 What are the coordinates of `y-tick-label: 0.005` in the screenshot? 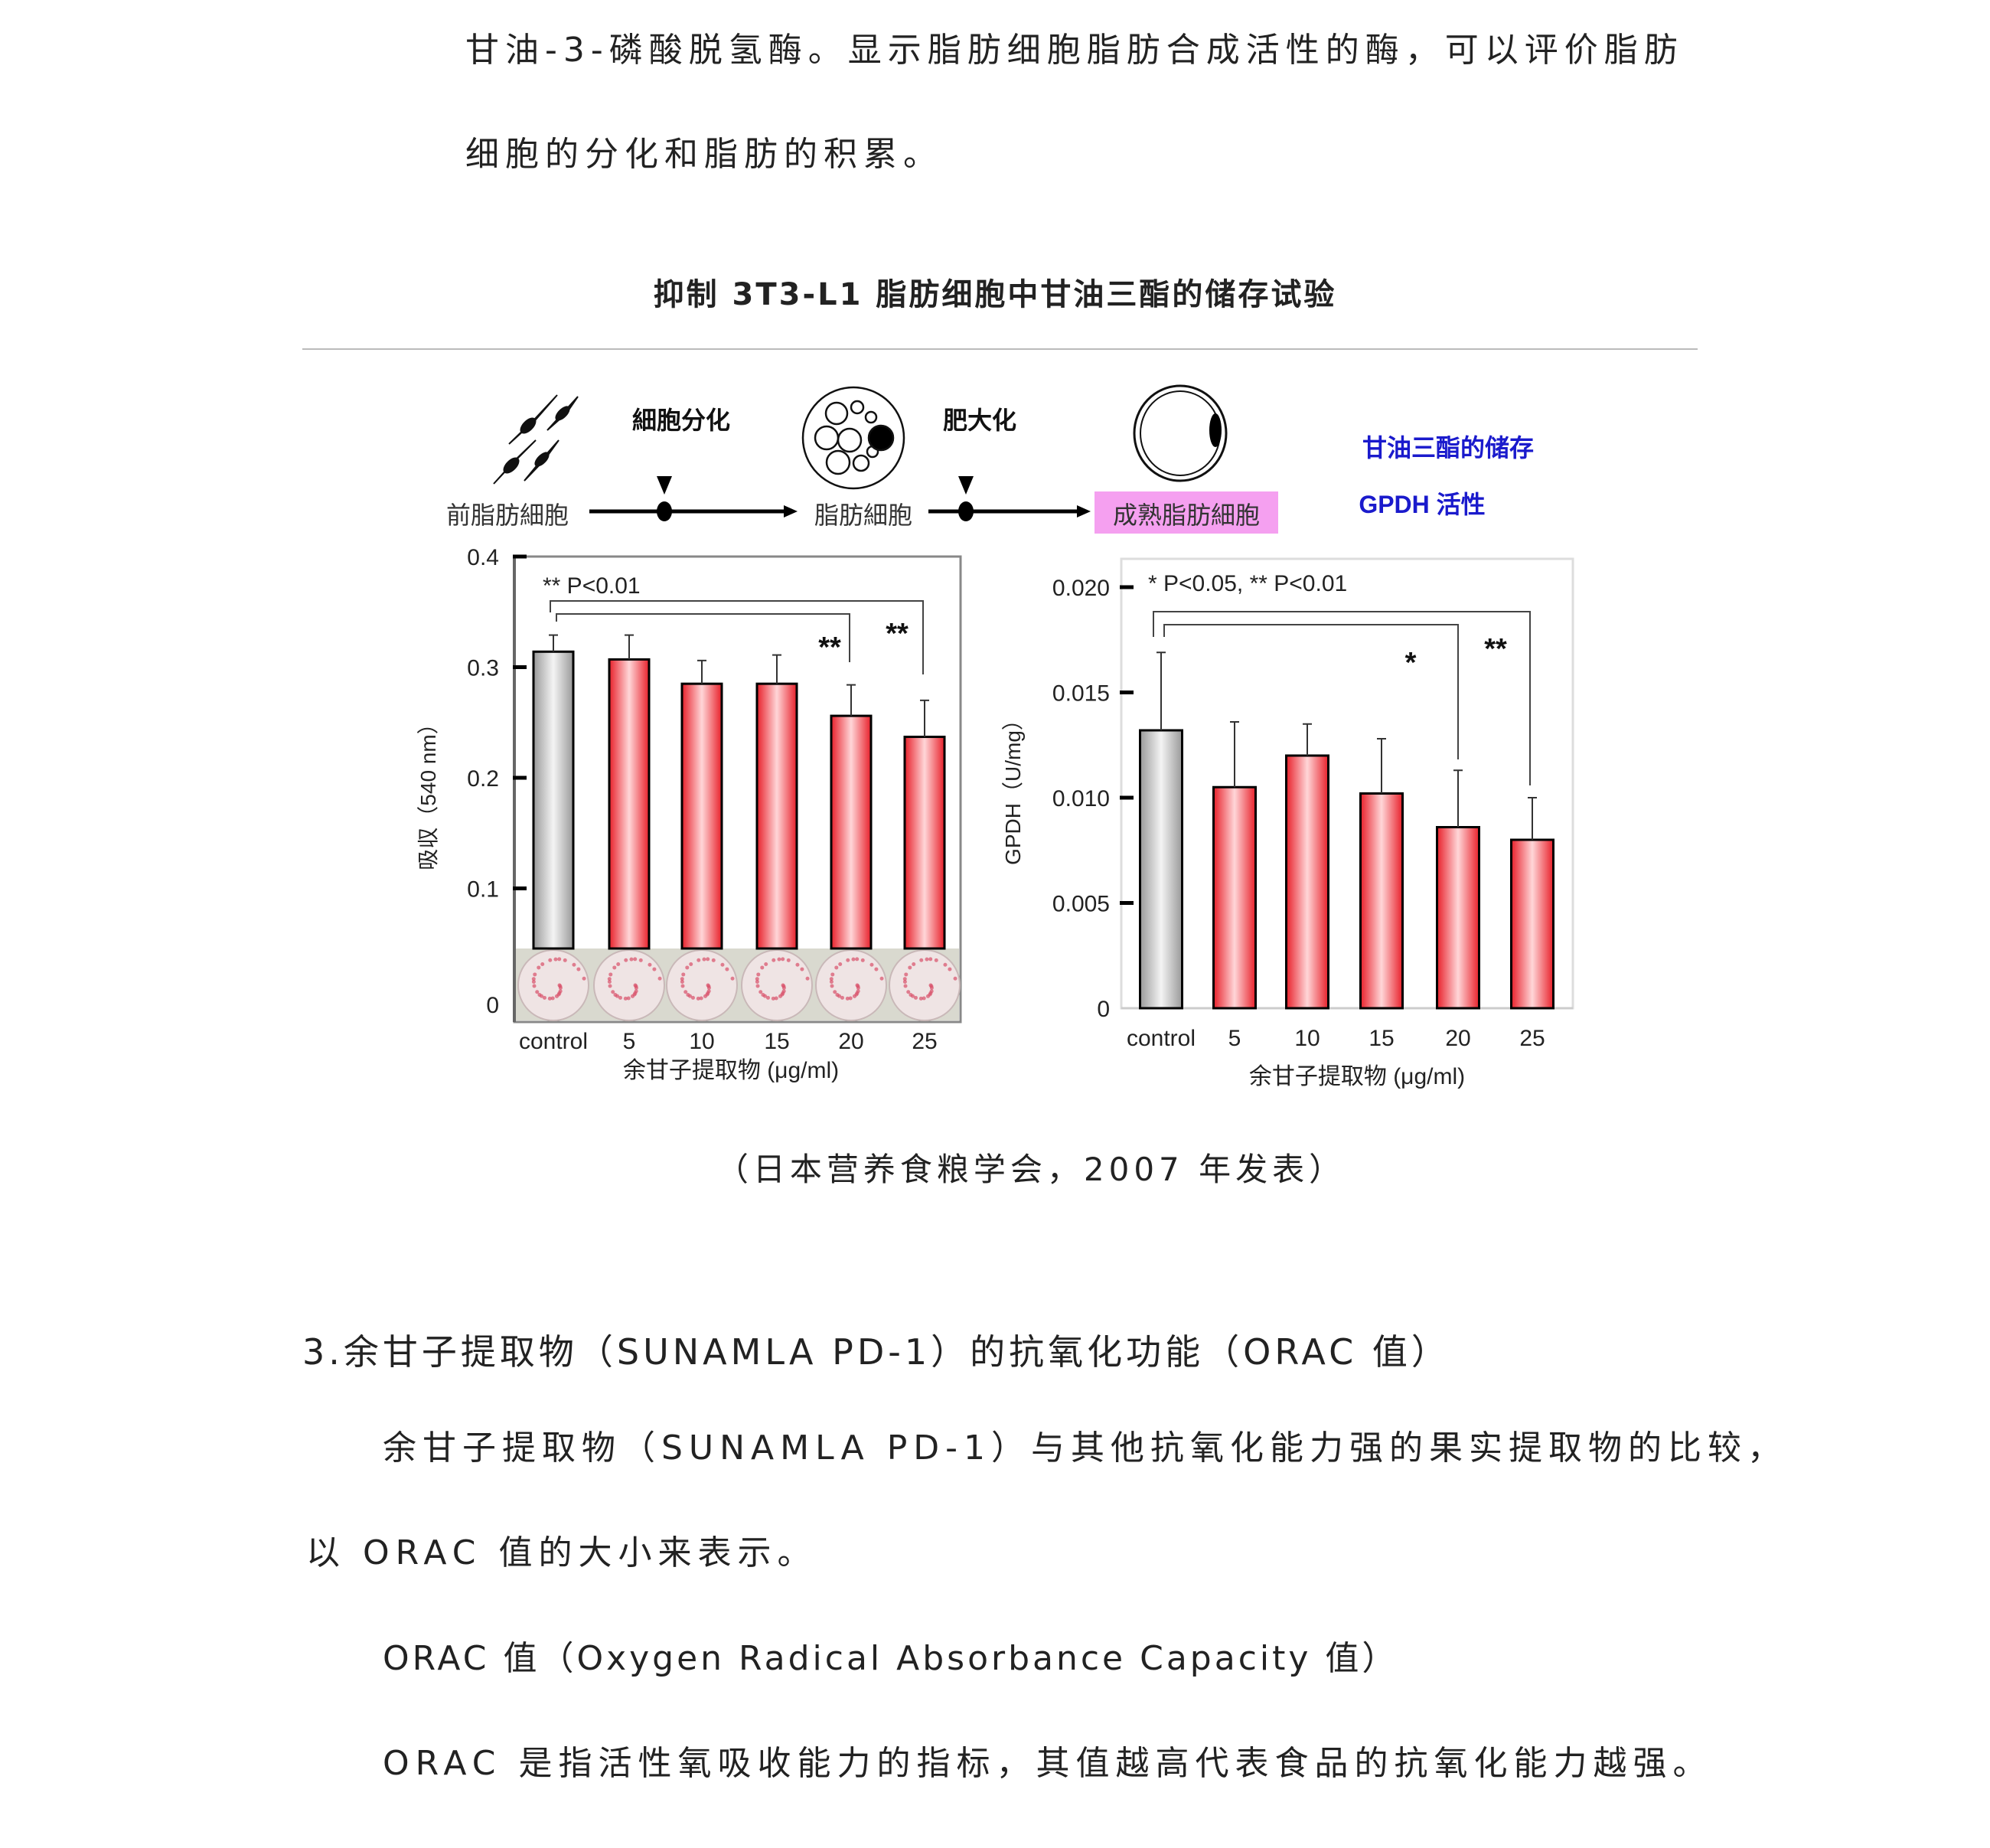 It's located at (1081, 904).